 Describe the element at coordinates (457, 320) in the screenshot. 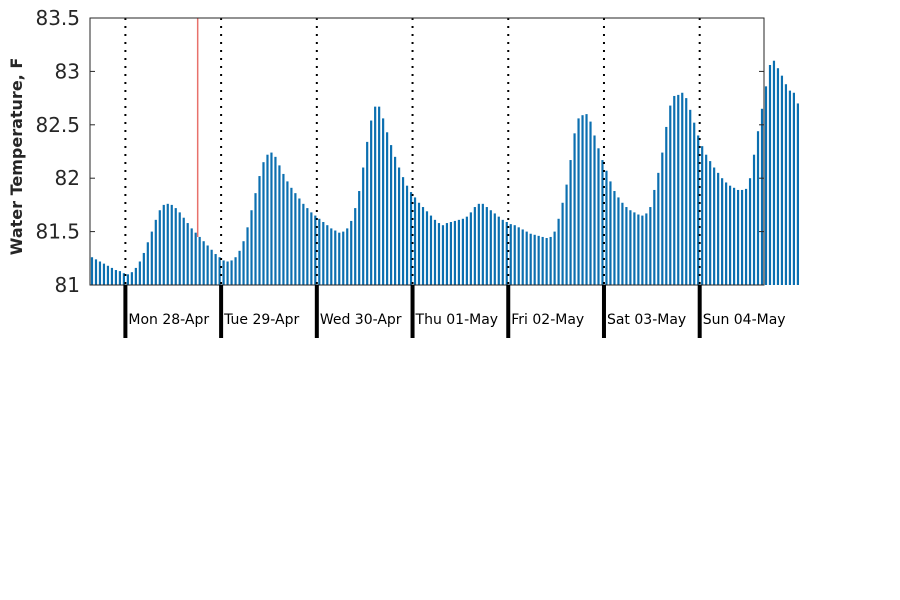

I see `day-label: Thu 01-May` at that location.